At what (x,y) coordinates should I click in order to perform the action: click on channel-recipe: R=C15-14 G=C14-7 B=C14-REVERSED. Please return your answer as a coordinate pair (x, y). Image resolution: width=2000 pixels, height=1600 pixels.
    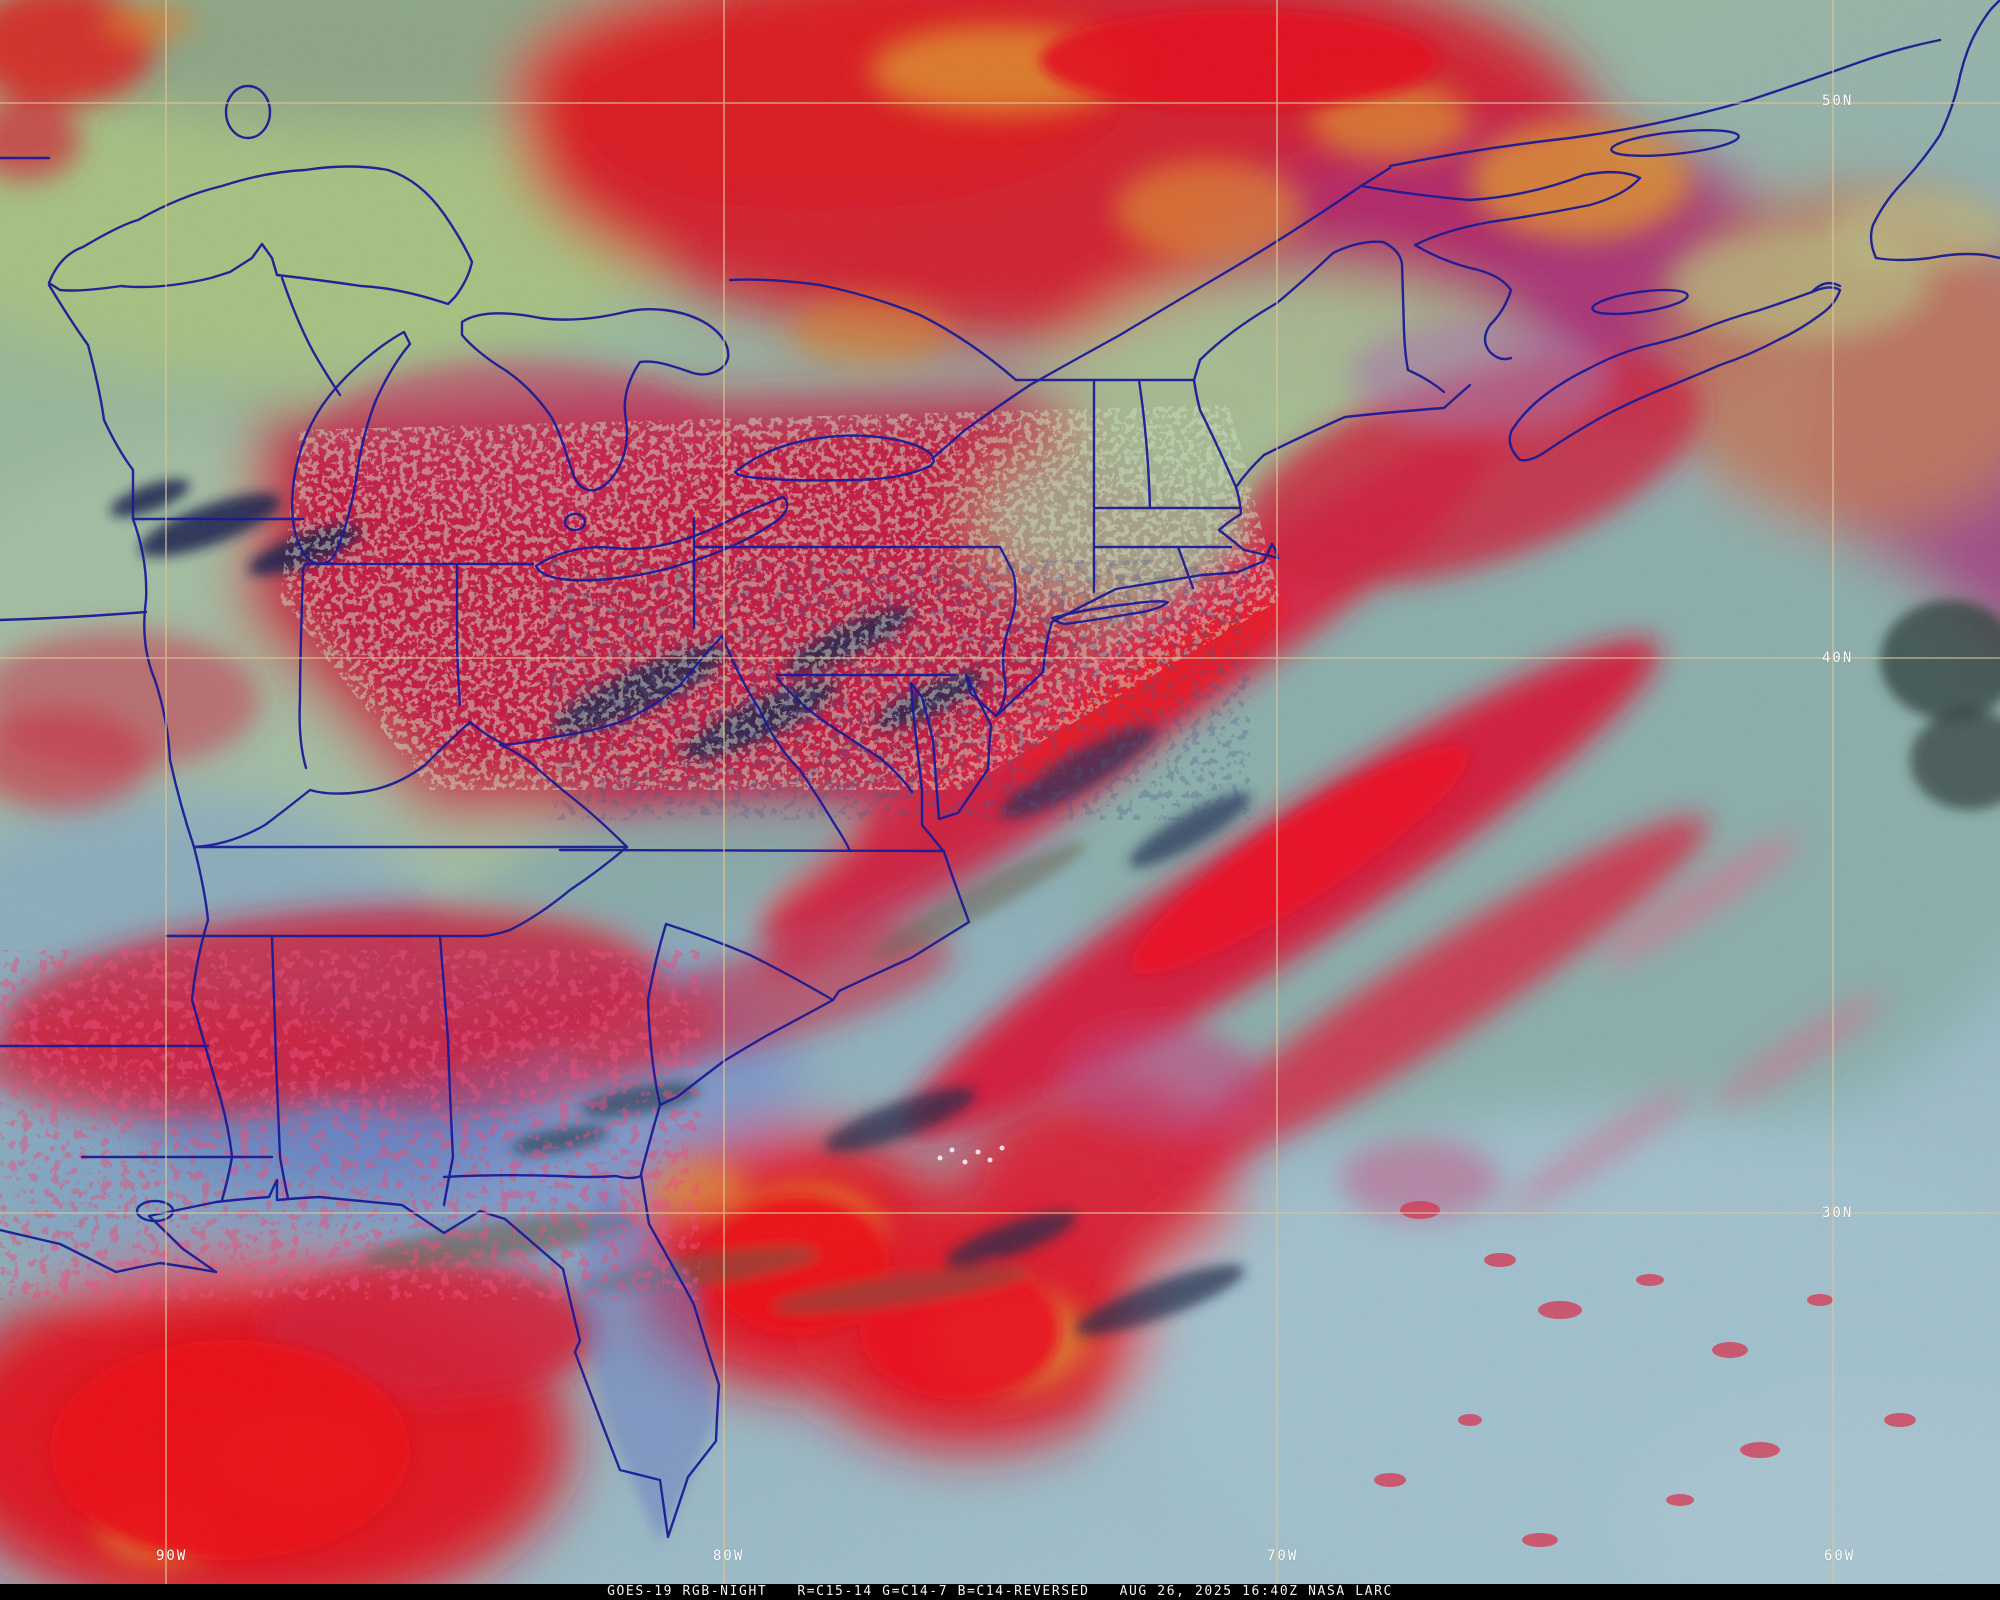
    Looking at the image, I should click on (943, 1591).